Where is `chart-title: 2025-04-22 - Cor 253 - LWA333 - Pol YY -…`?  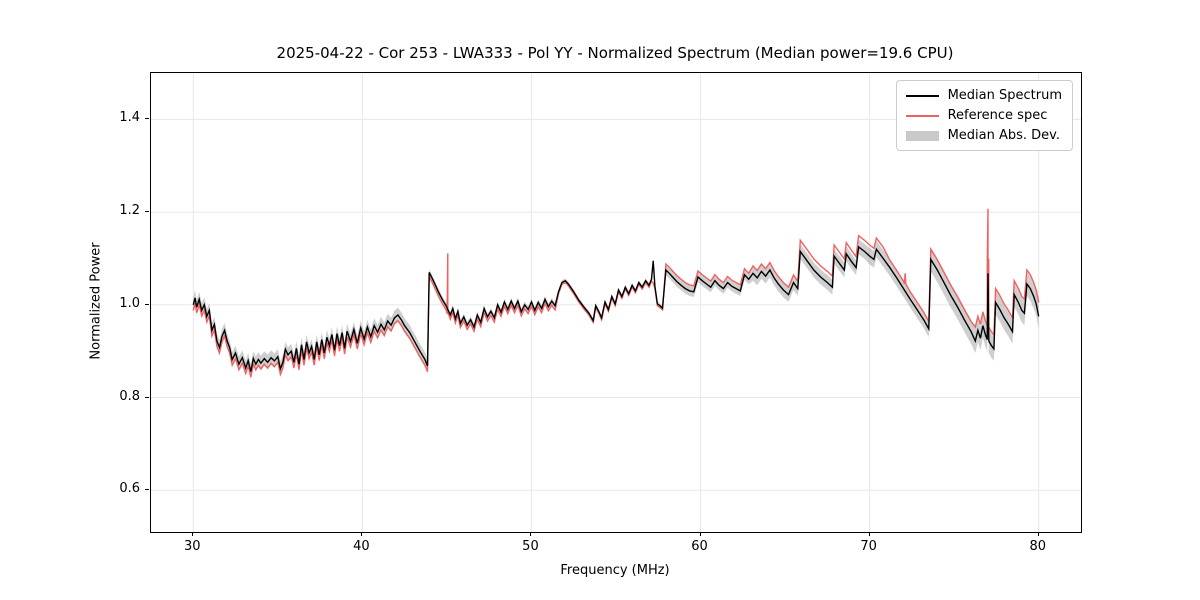
chart-title: 2025-04-22 - Cor 253 - LWA333 - Pol YY -… is located at coordinates (615, 53).